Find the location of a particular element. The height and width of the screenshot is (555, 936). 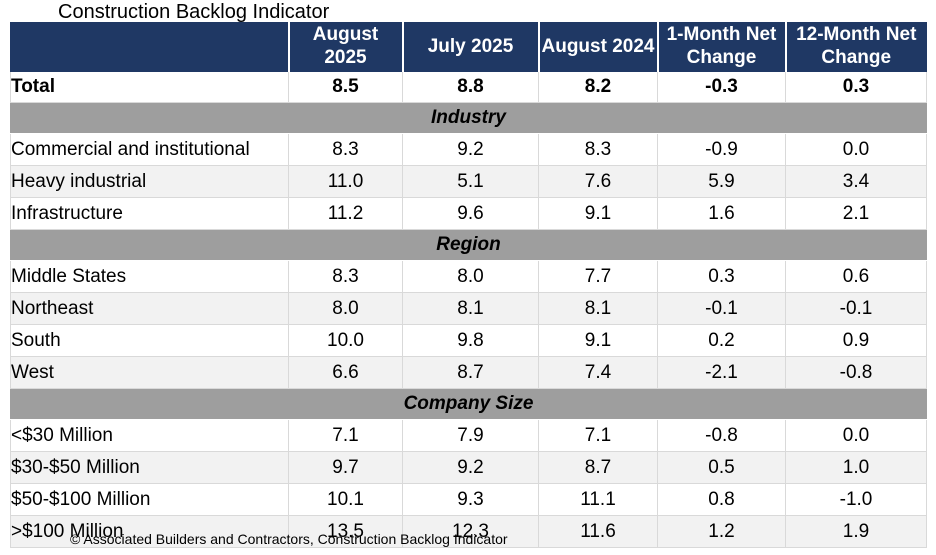

row-label: <$30 Million is located at coordinates (149, 435).